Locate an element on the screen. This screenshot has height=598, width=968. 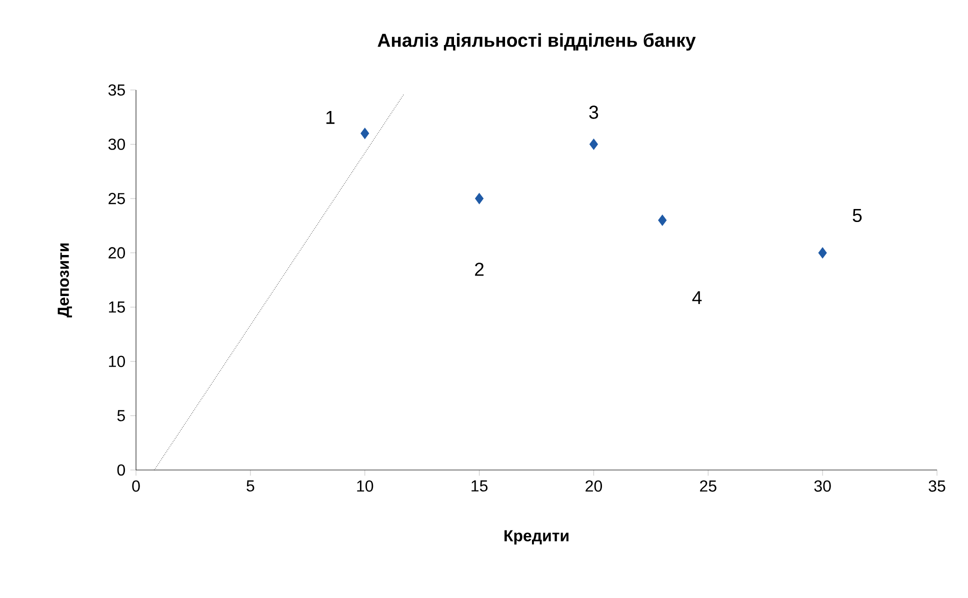
x-tick-label: 25 is located at coordinates (708, 486).